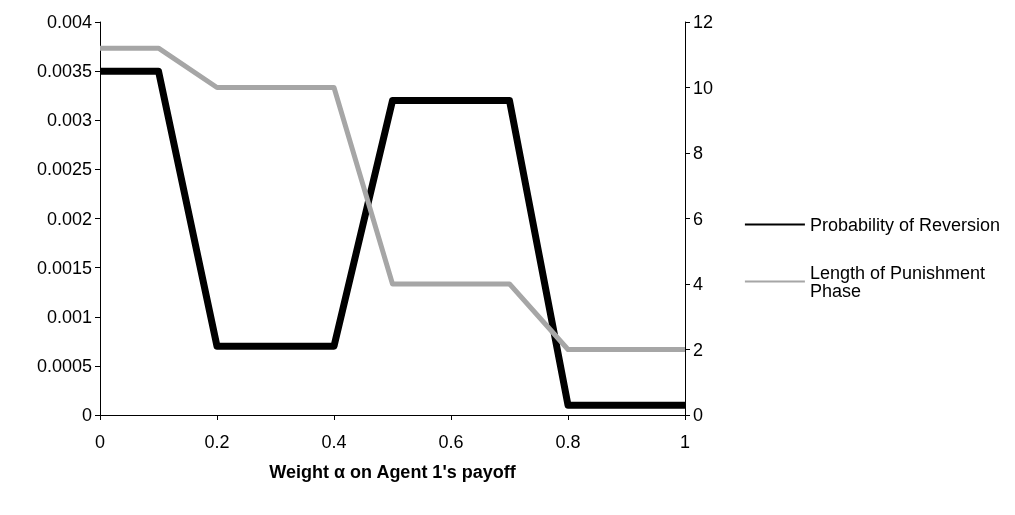 The height and width of the screenshot is (515, 1015). What do you see at coordinates (69, 22) in the screenshot?
I see `y-tick-label: 0.004` at bounding box center [69, 22].